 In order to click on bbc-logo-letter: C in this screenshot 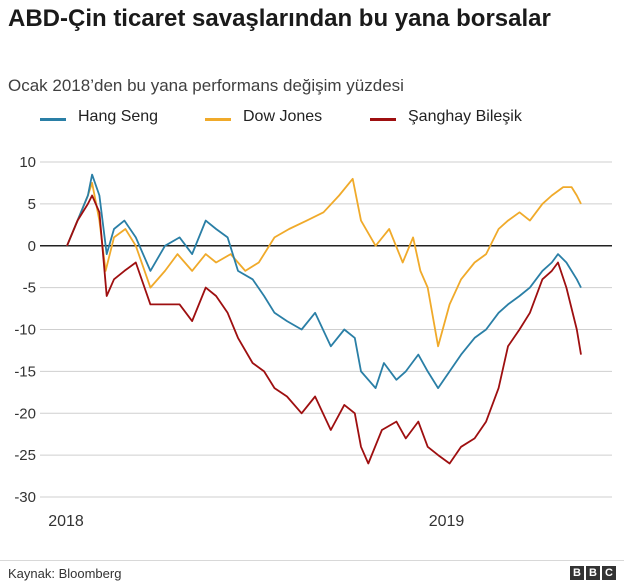, I will do `click(609, 573)`.